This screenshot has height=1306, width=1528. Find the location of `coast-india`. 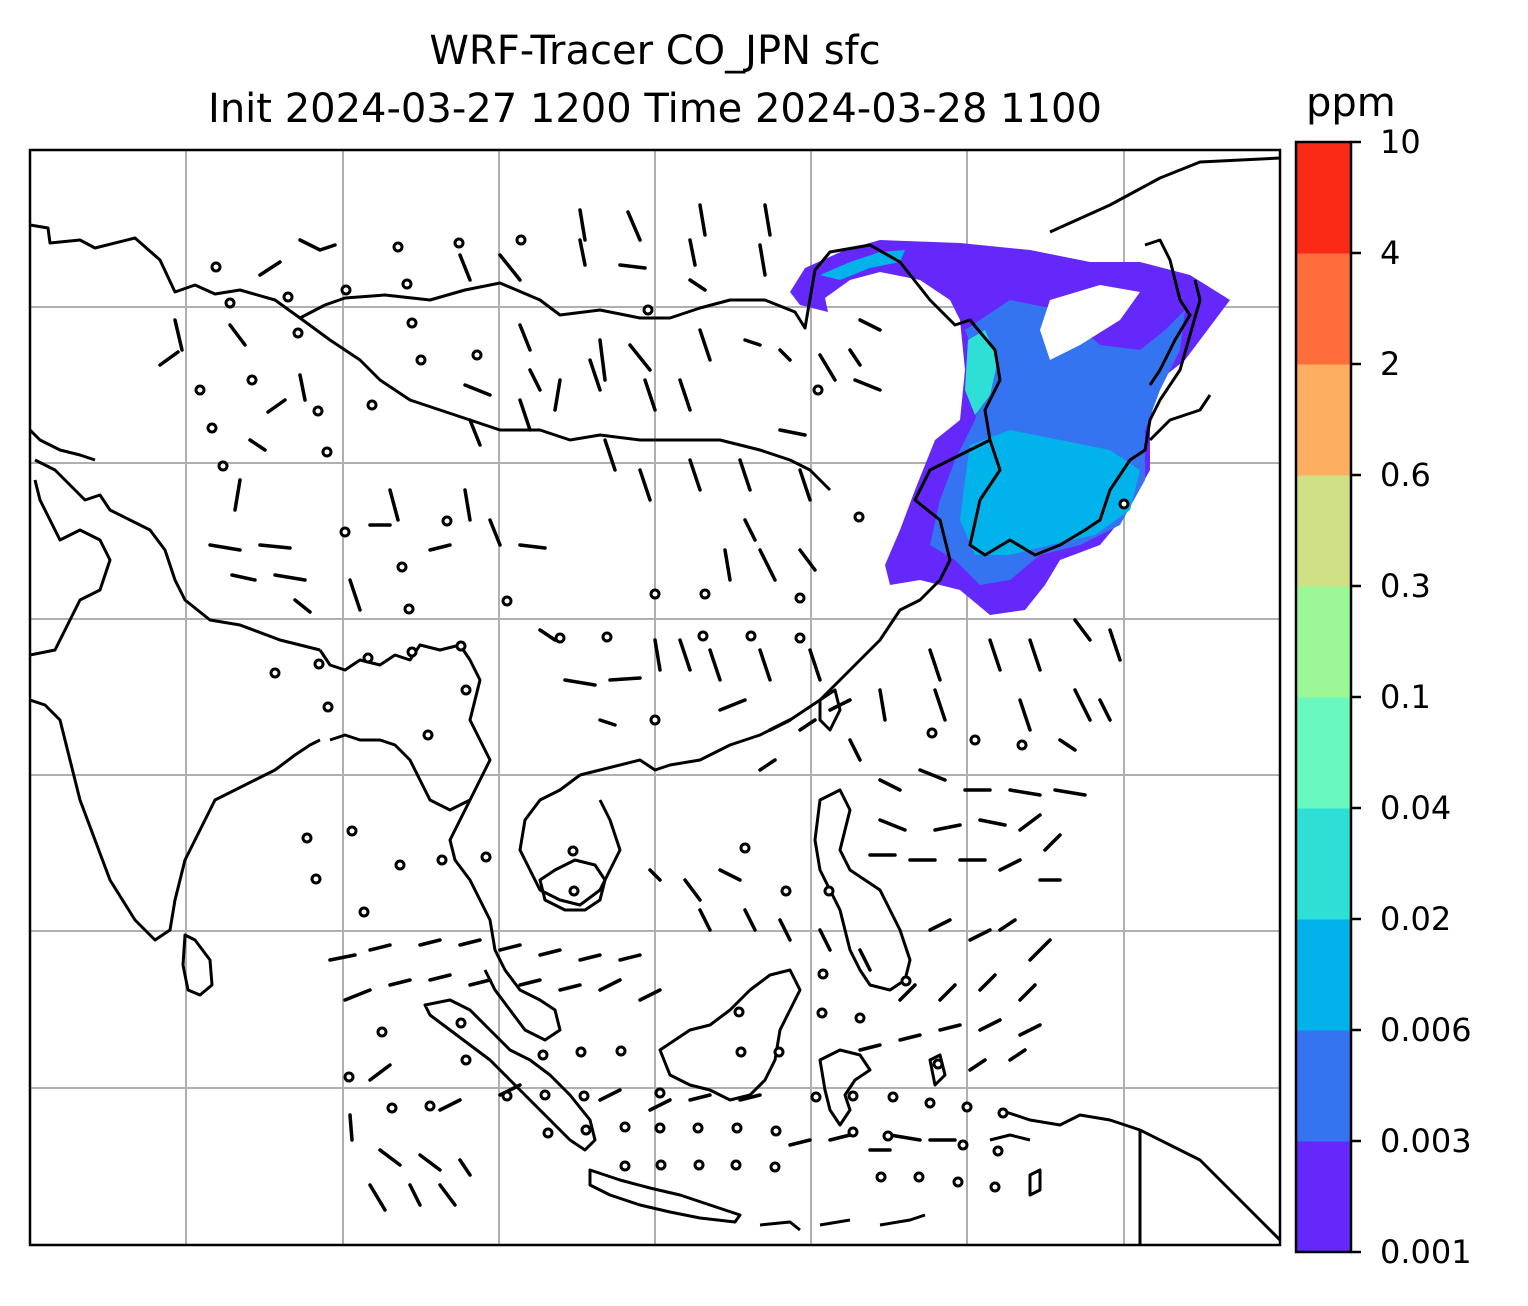

coast-india is located at coordinates (175, 710).